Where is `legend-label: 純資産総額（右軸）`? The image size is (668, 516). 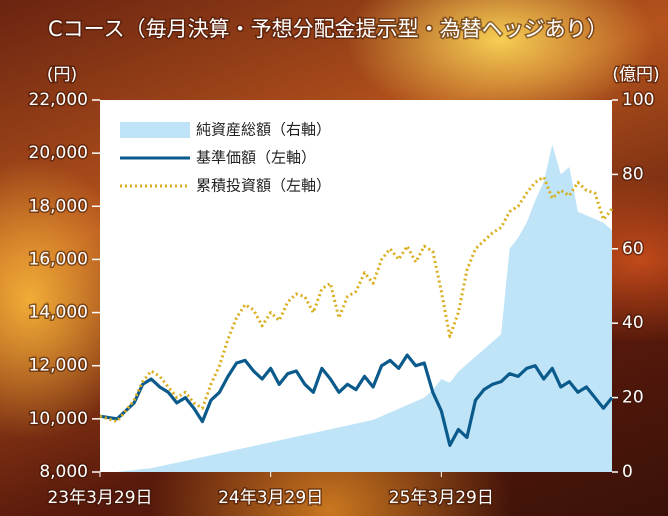 legend-label: 純資産総額（右軸） is located at coordinates (263, 130).